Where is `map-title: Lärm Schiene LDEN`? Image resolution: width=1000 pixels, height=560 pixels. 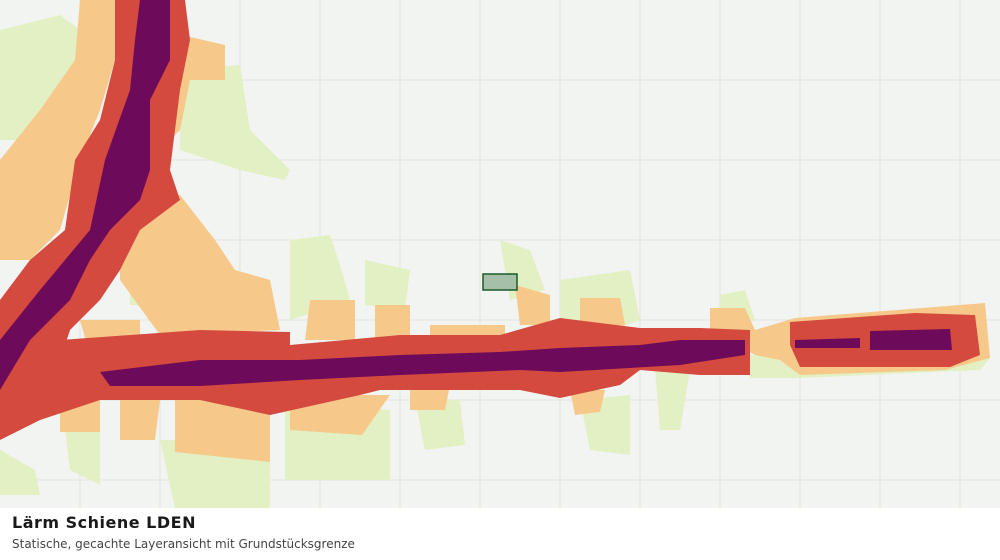
map-title: Lärm Schiene LDEN is located at coordinates (104, 522).